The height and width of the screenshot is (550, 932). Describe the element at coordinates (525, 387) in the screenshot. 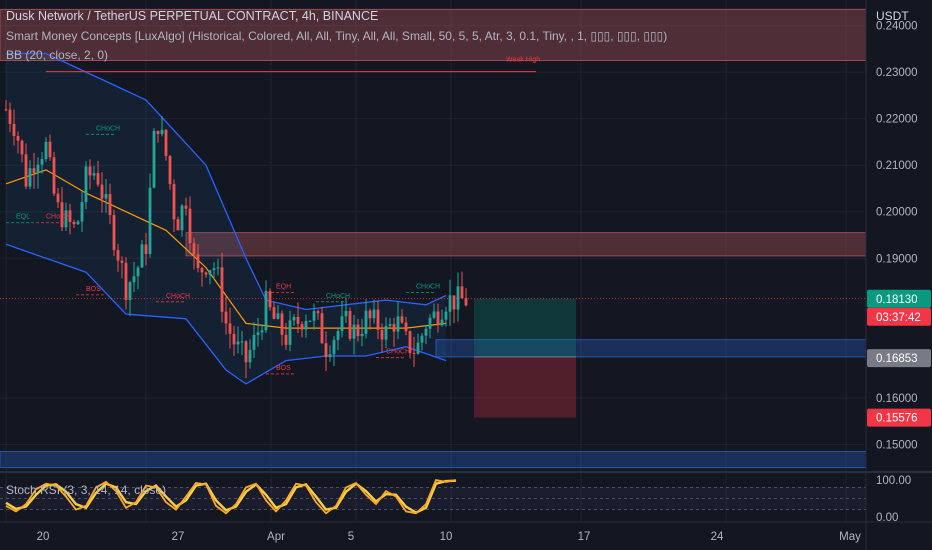

I see `position-loss-zone` at that location.